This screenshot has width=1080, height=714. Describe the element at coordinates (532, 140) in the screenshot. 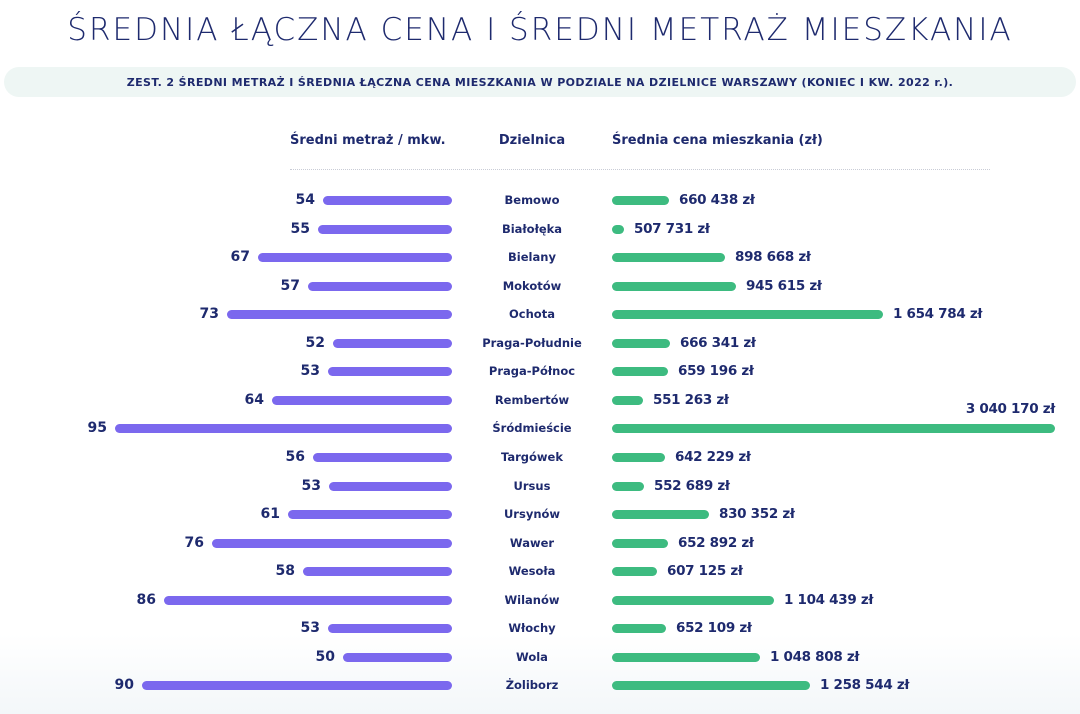

I see `header-district: Dzielnica` at that location.